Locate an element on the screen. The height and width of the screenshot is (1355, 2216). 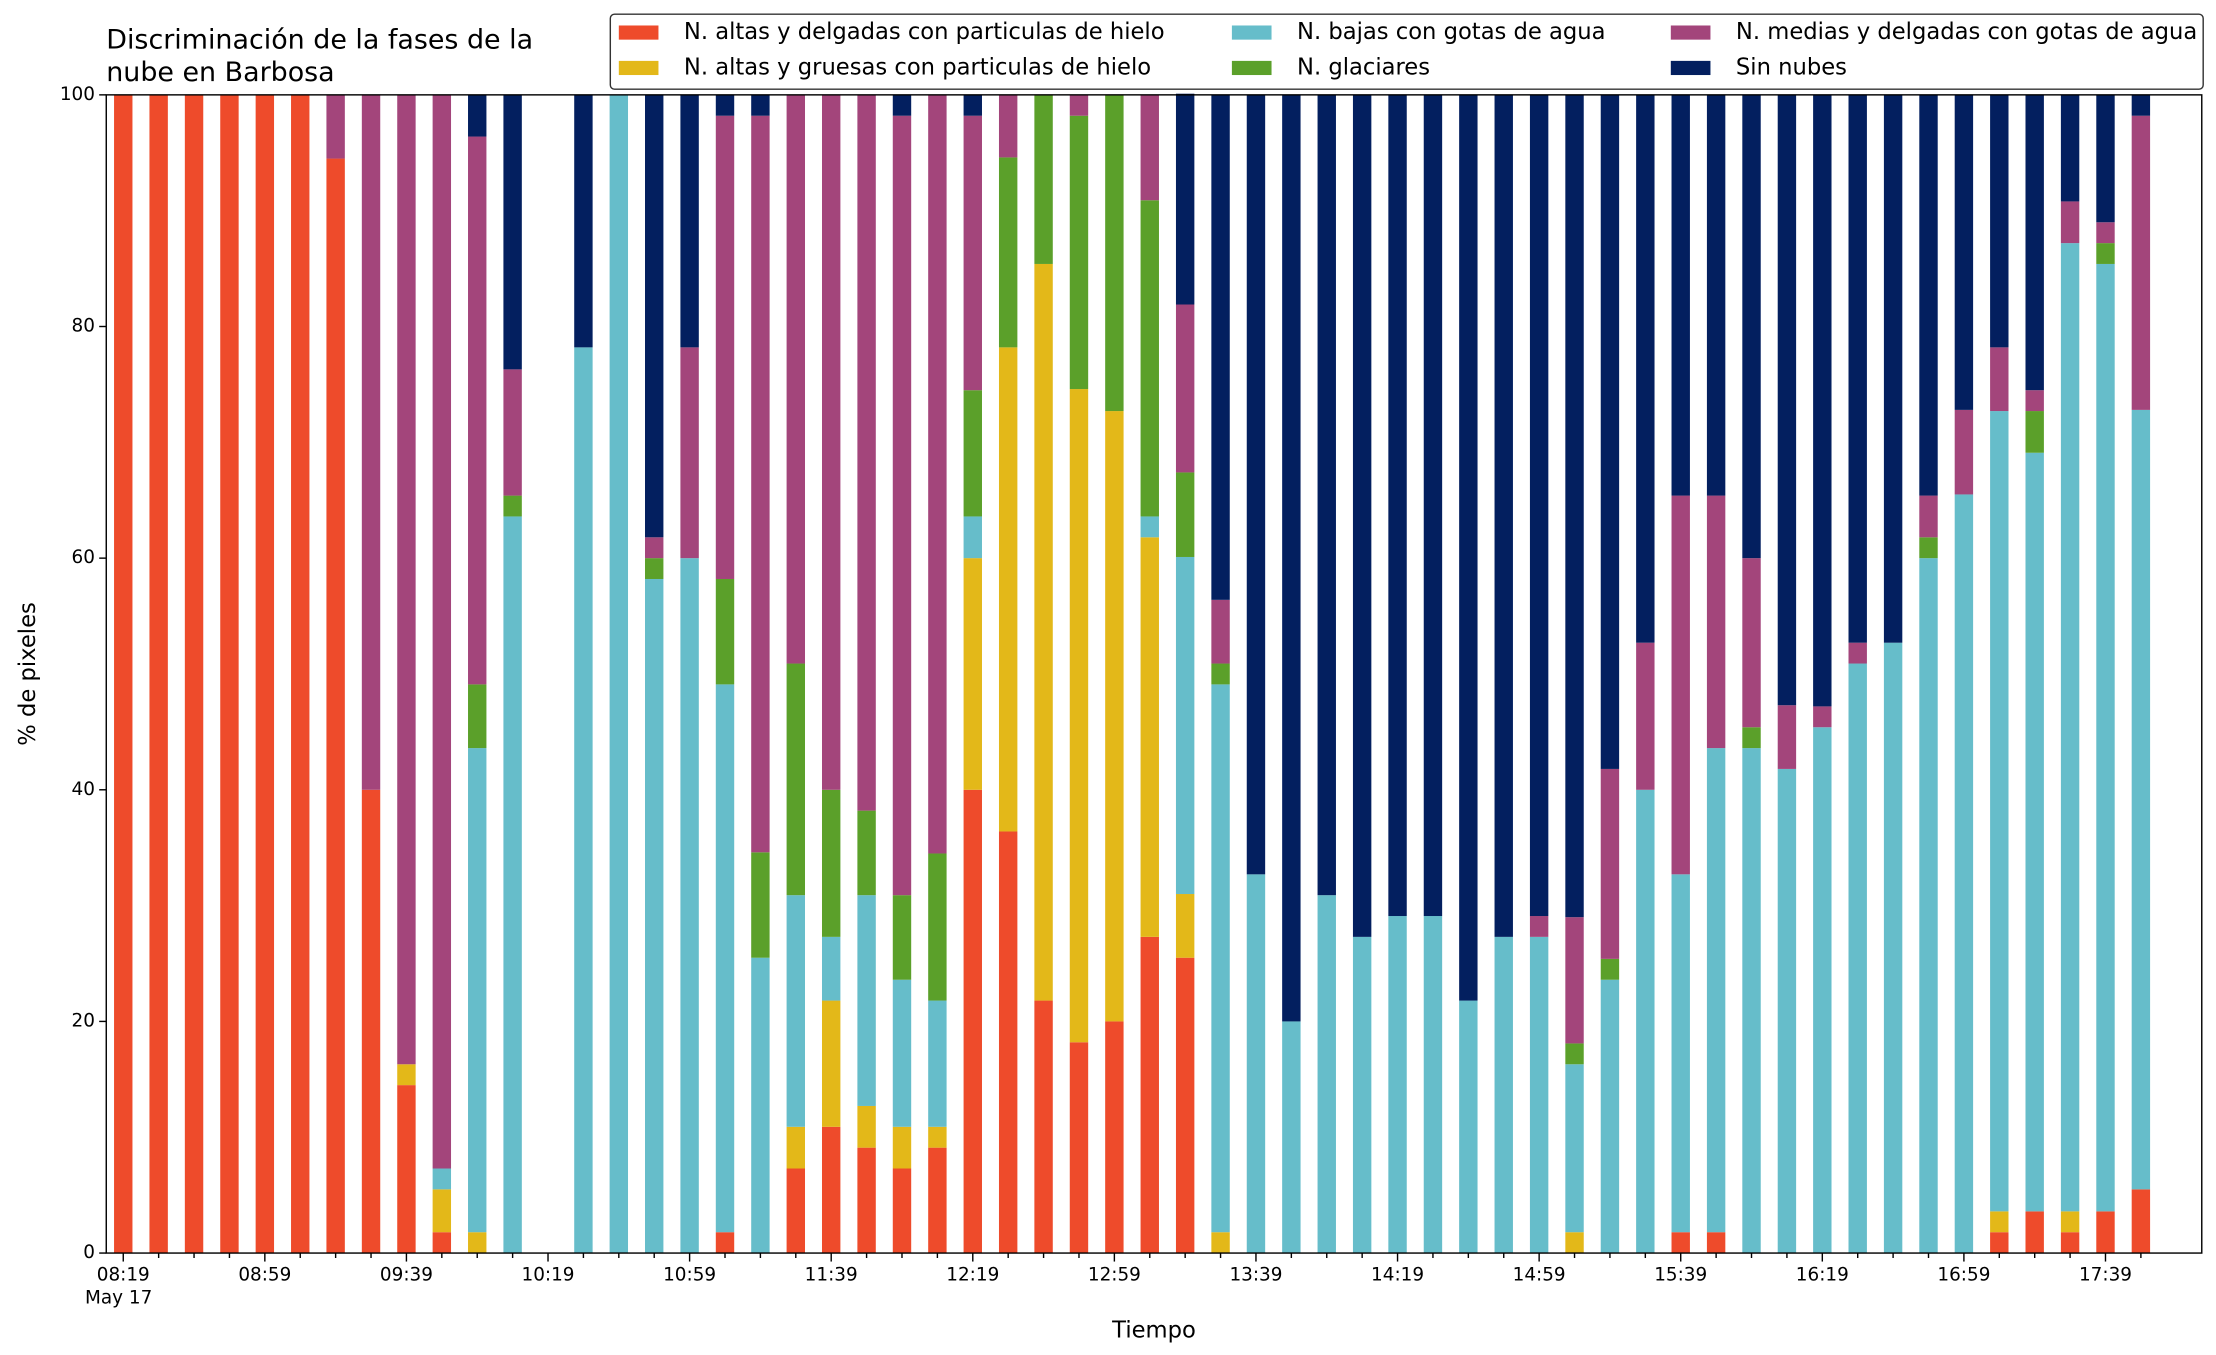
x-tick-label: 14:59 is located at coordinates (1539, 1275).